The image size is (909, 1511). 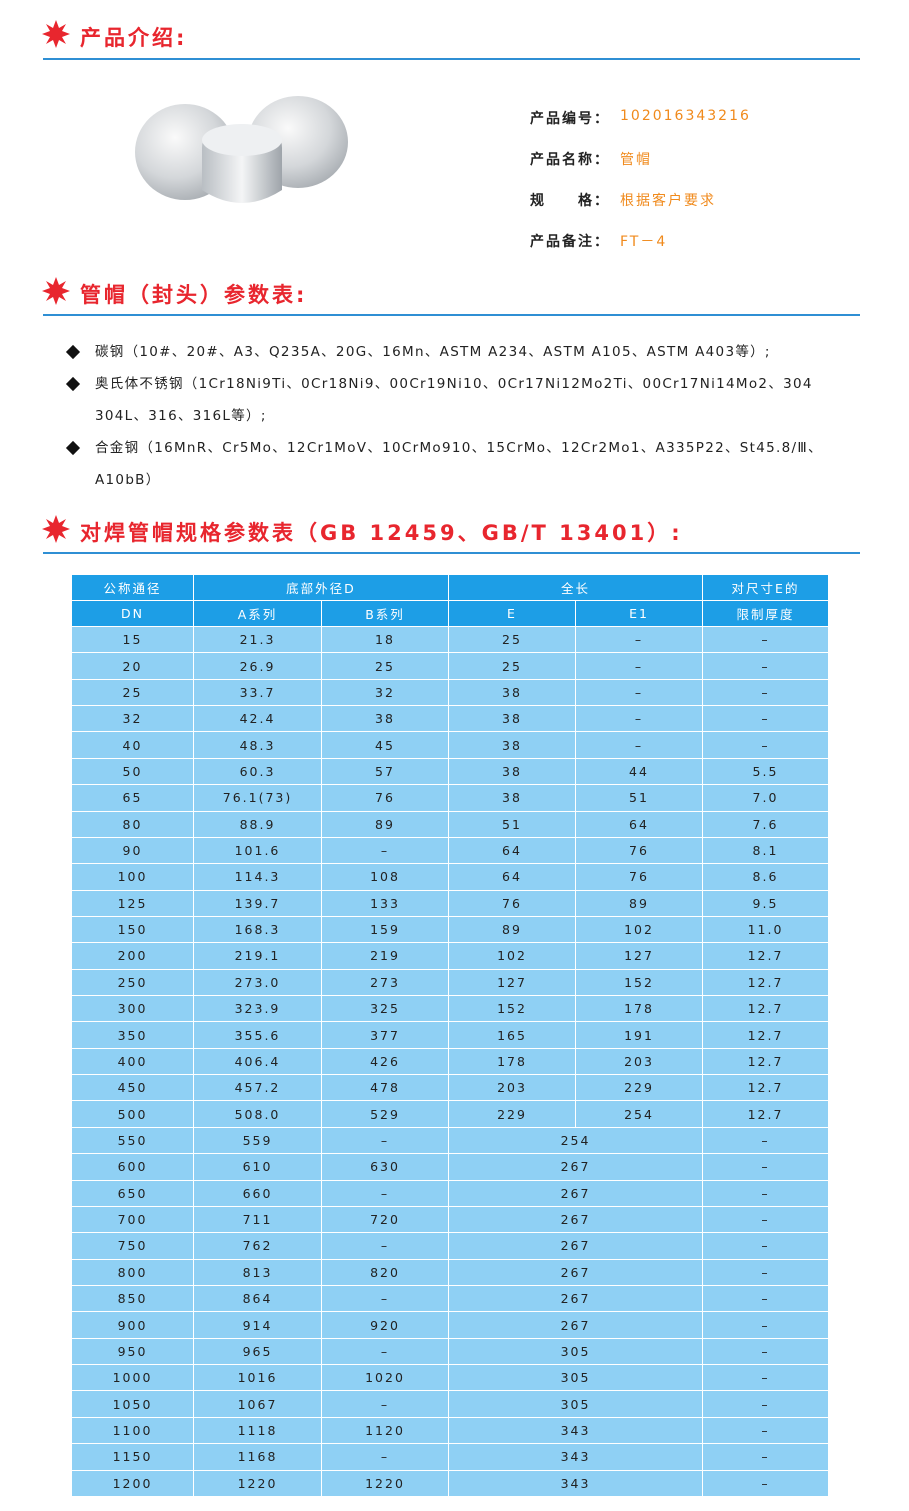 What do you see at coordinates (258, 1404) in the screenshot?
I see `table-cell: 1067` at bounding box center [258, 1404].